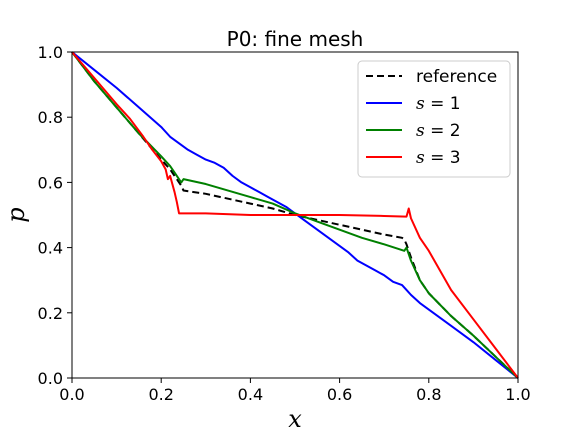 The width and height of the screenshot is (576, 432). Describe the element at coordinates (434, 119) in the screenshot. I see `legend-box` at that location.